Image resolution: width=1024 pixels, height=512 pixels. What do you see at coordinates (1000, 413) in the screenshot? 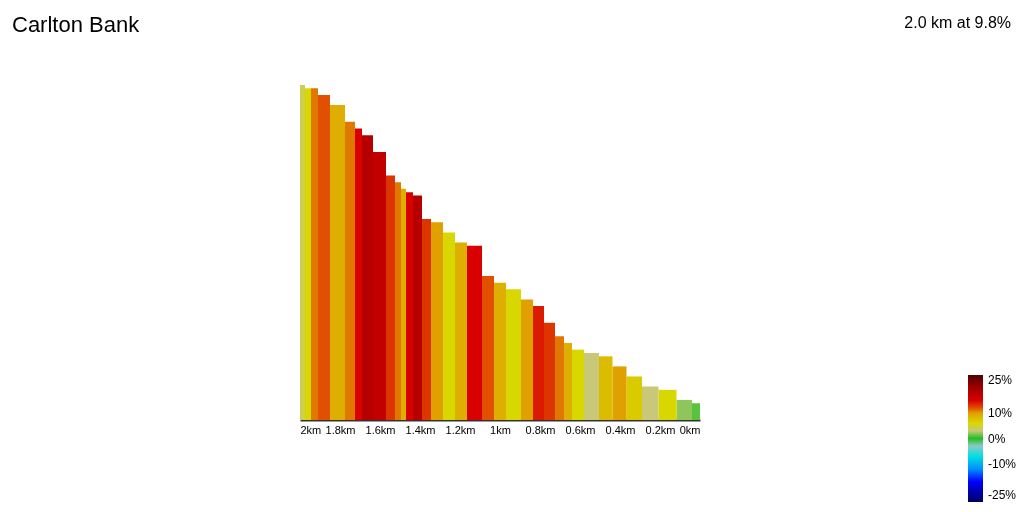
I see `color-bar-label: 10%` at bounding box center [1000, 413].